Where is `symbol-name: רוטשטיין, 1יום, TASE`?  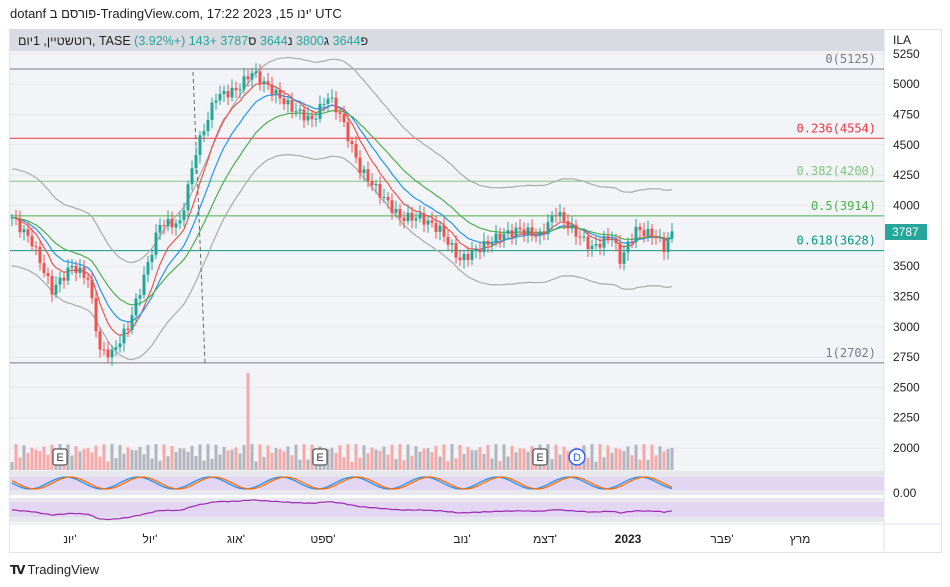
symbol-name: רוטשטיין, 1יום, TASE is located at coordinates (74, 41).